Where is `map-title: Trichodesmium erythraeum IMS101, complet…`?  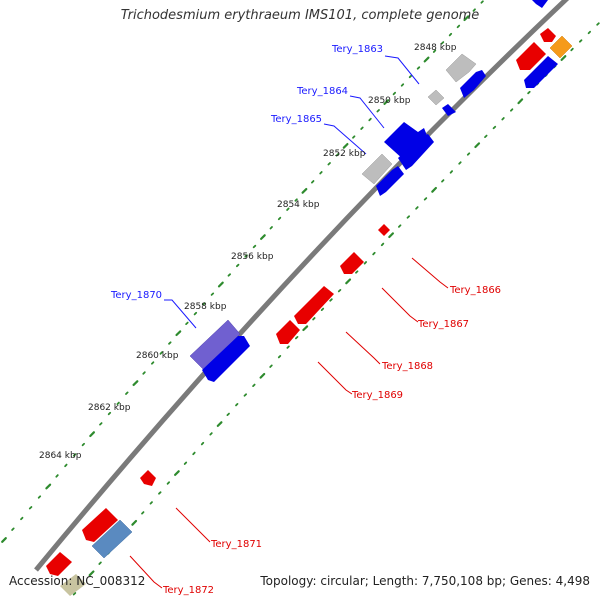 map-title: Trichodesmium erythraeum IMS101, complet… is located at coordinates (300, 15).